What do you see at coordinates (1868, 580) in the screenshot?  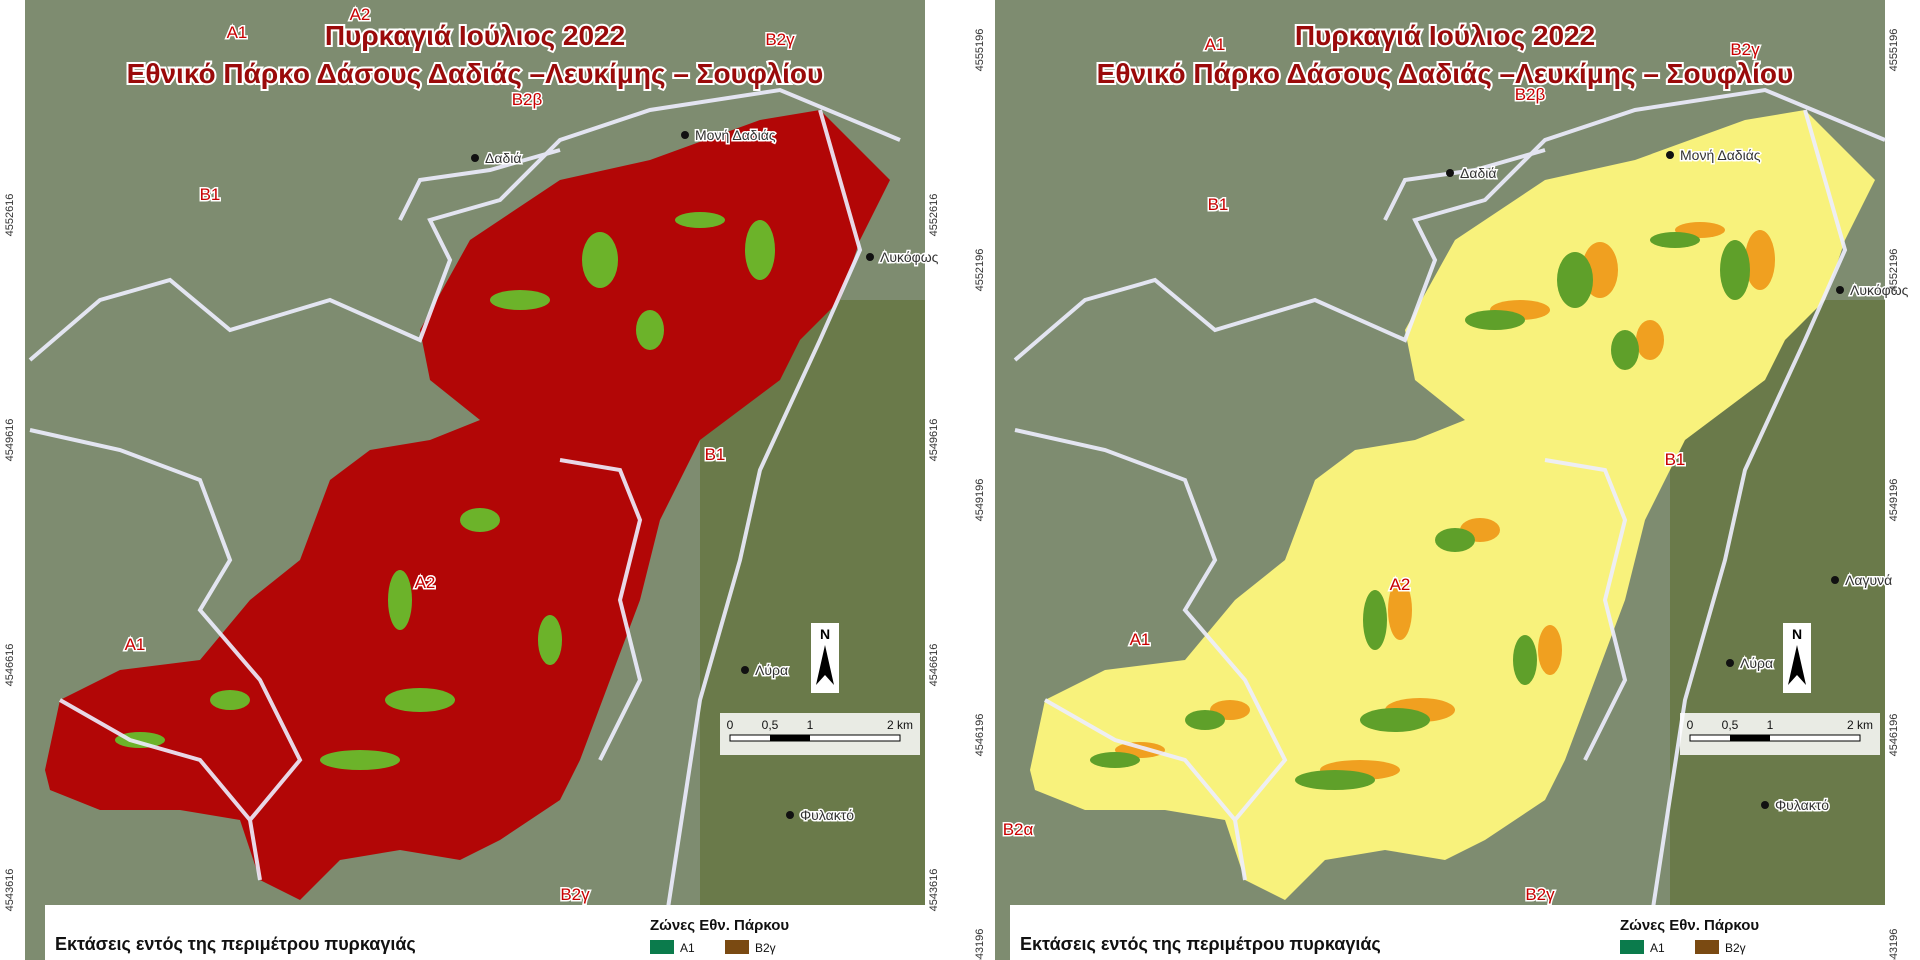 I see `place-label: Λαγυνά` at bounding box center [1868, 580].